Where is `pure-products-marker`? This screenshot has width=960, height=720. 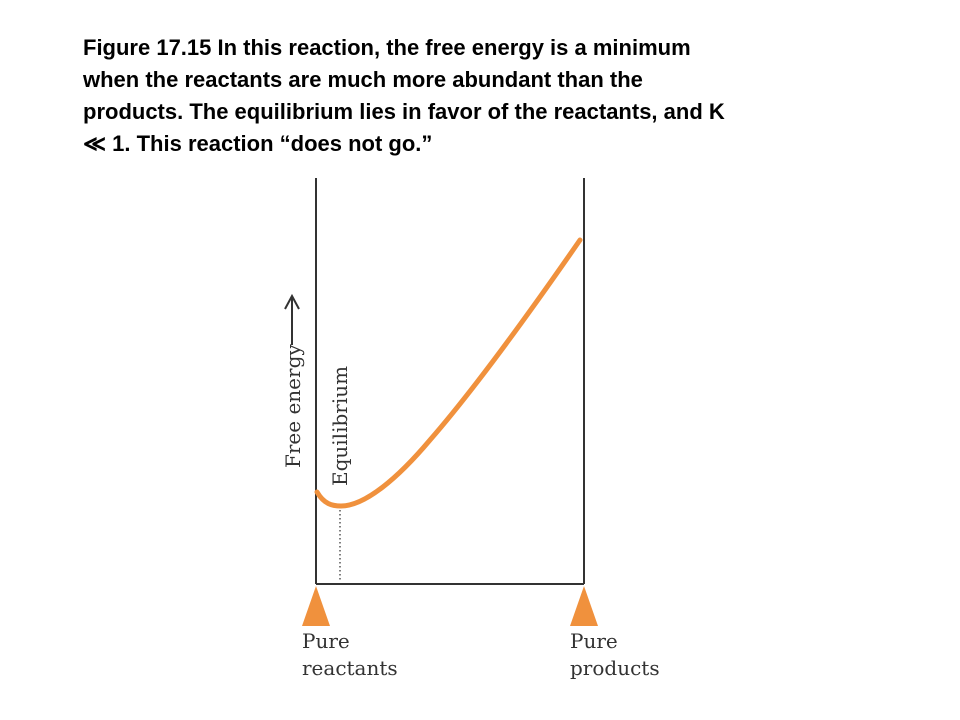 pure-products-marker is located at coordinates (584, 606).